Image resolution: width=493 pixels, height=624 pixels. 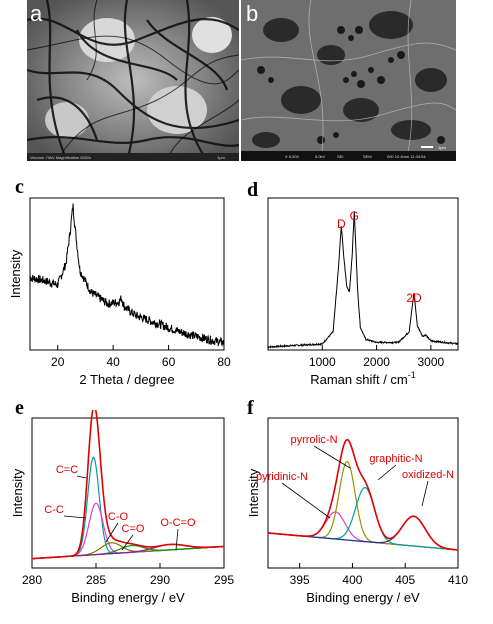 I want to click on x-axis-label-superscript: -1, so click(x=412, y=375).